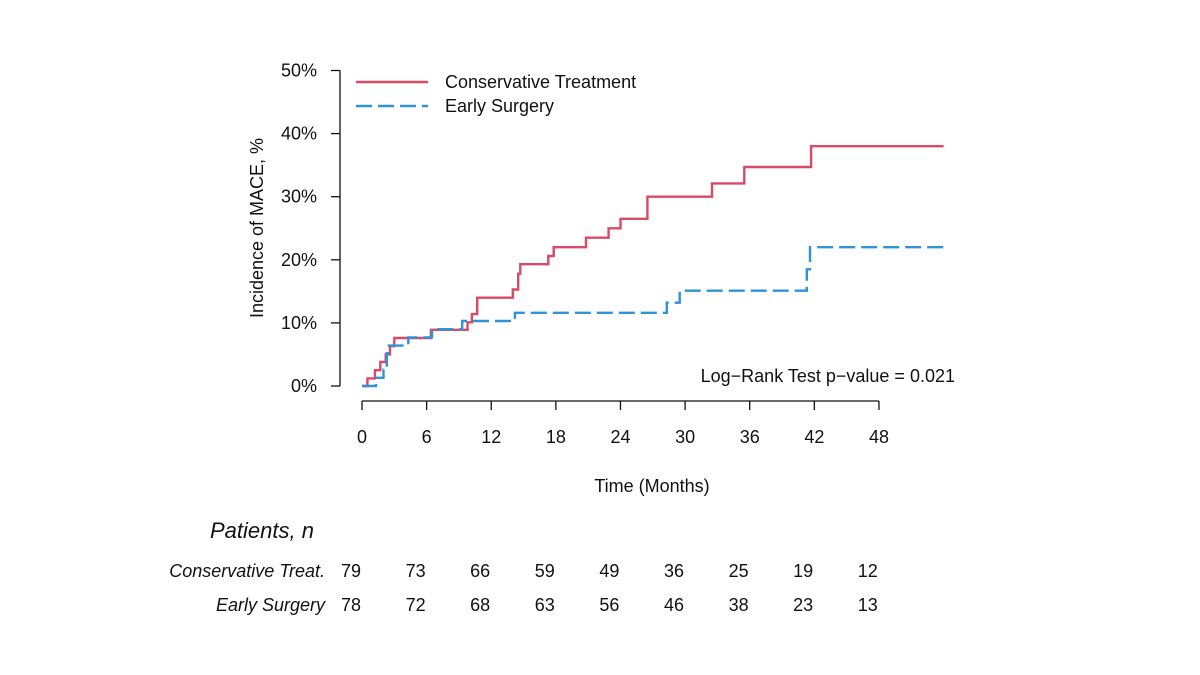 Image resolution: width=1200 pixels, height=675 pixels. I want to click on risk-cell: 59, so click(545, 571).